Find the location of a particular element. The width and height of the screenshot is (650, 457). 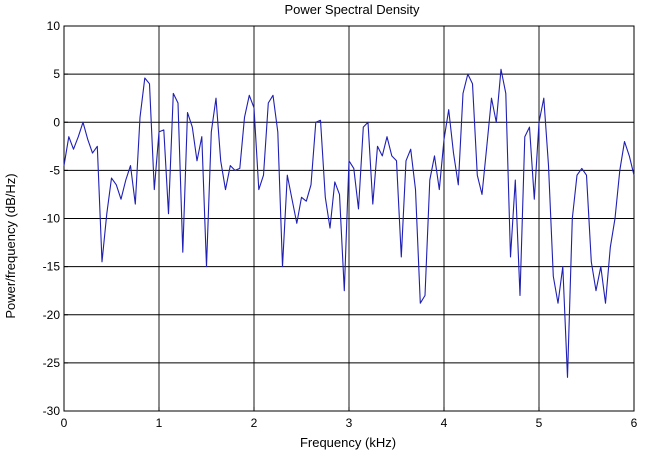

y-tick-label: 10 is located at coordinates (54, 26).